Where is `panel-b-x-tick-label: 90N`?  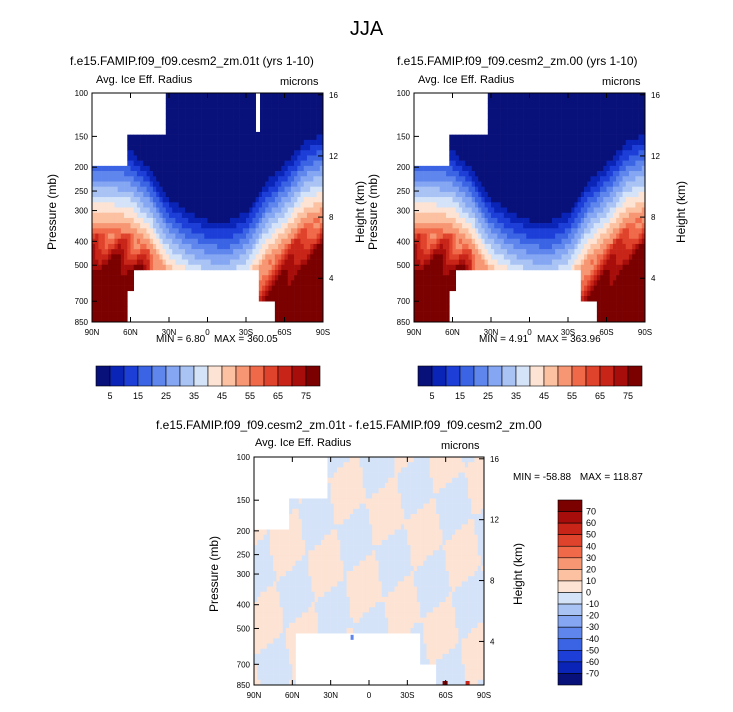
panel-b-x-tick-label: 90N is located at coordinates (414, 332).